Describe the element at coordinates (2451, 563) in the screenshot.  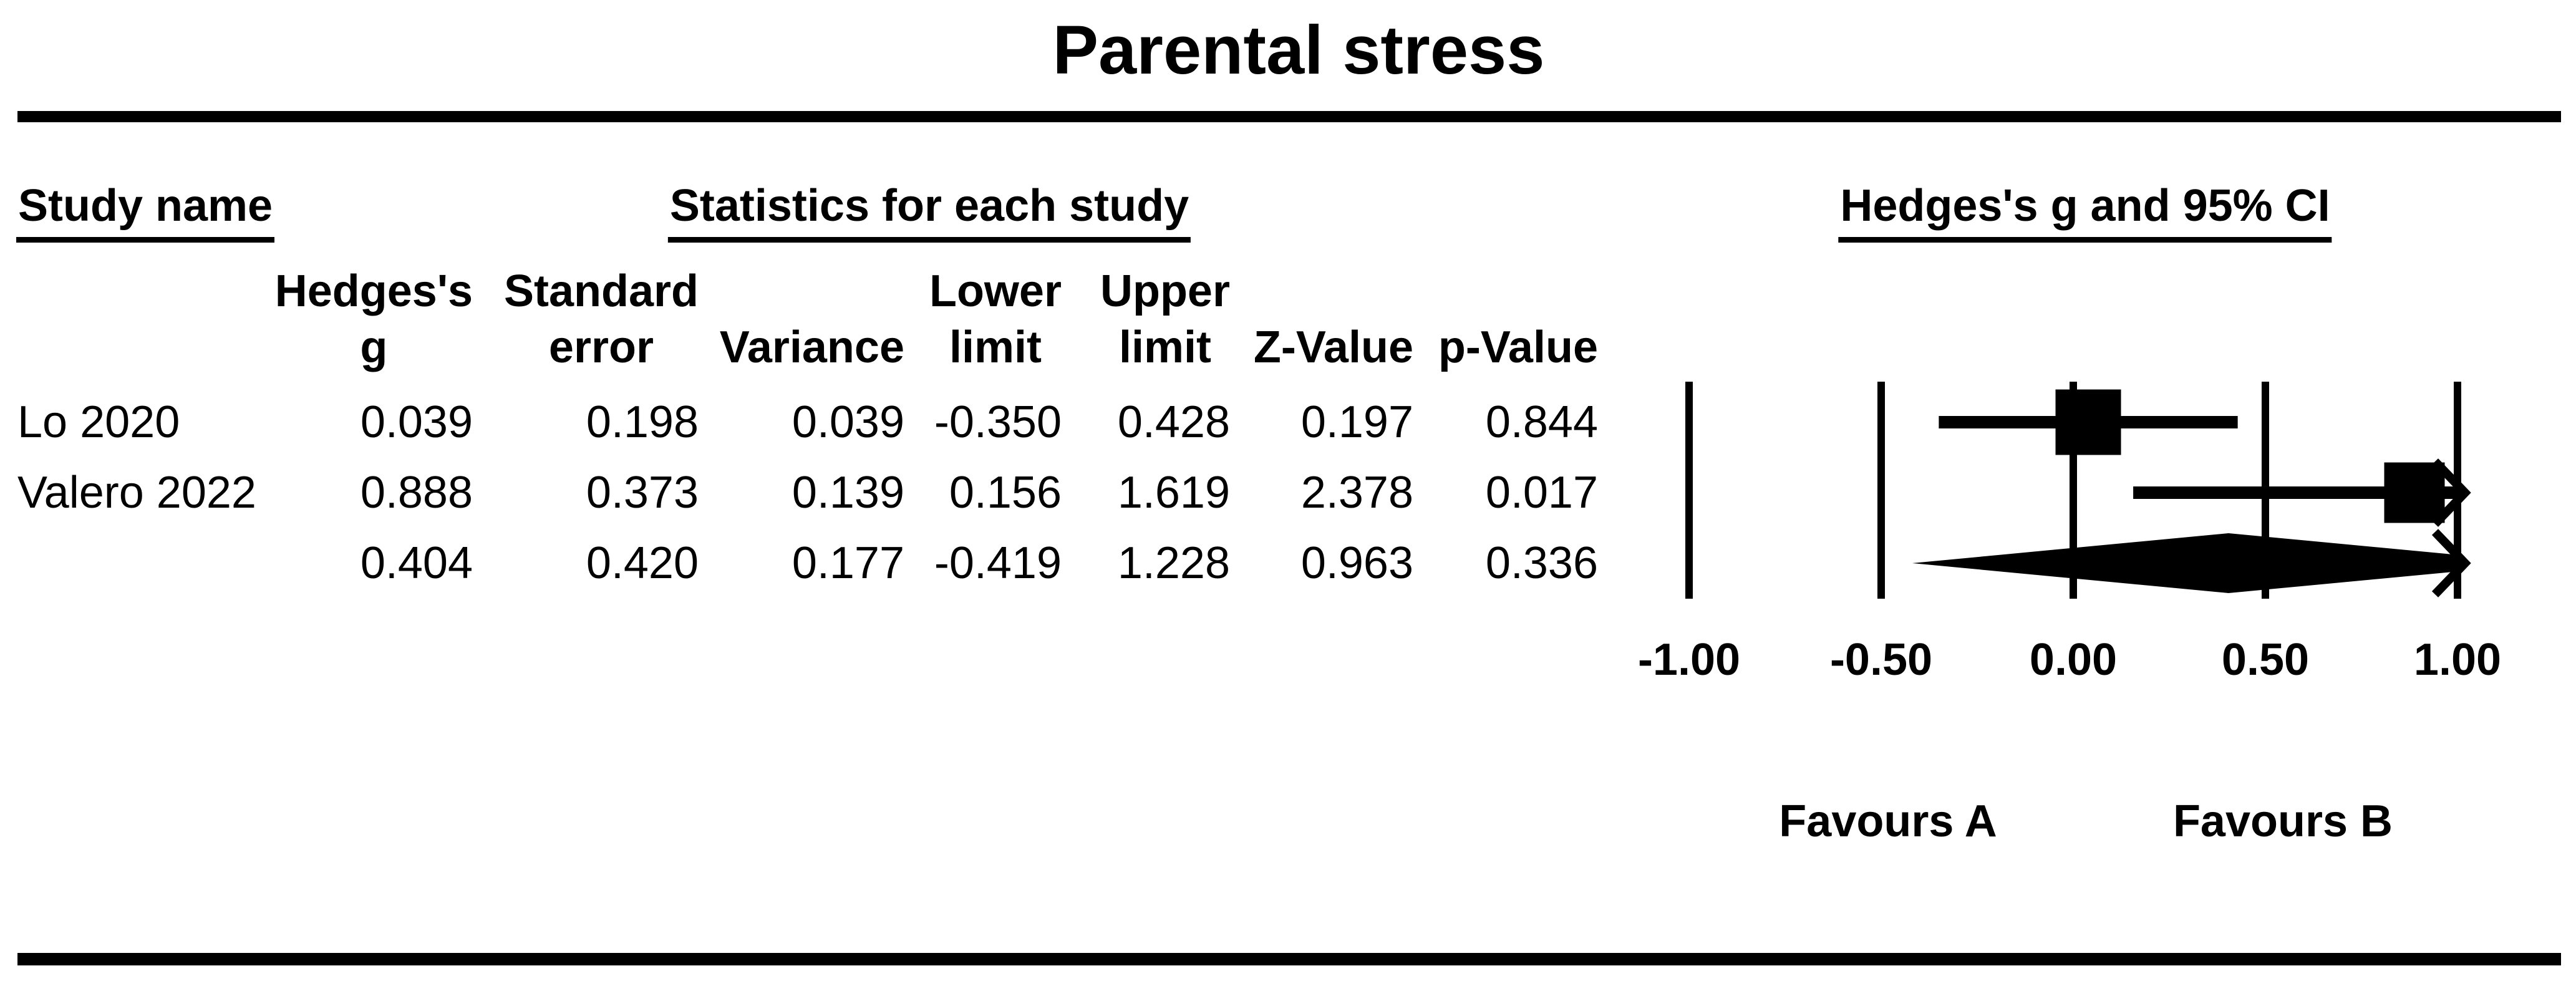
I see `summary-arrow-right` at that location.